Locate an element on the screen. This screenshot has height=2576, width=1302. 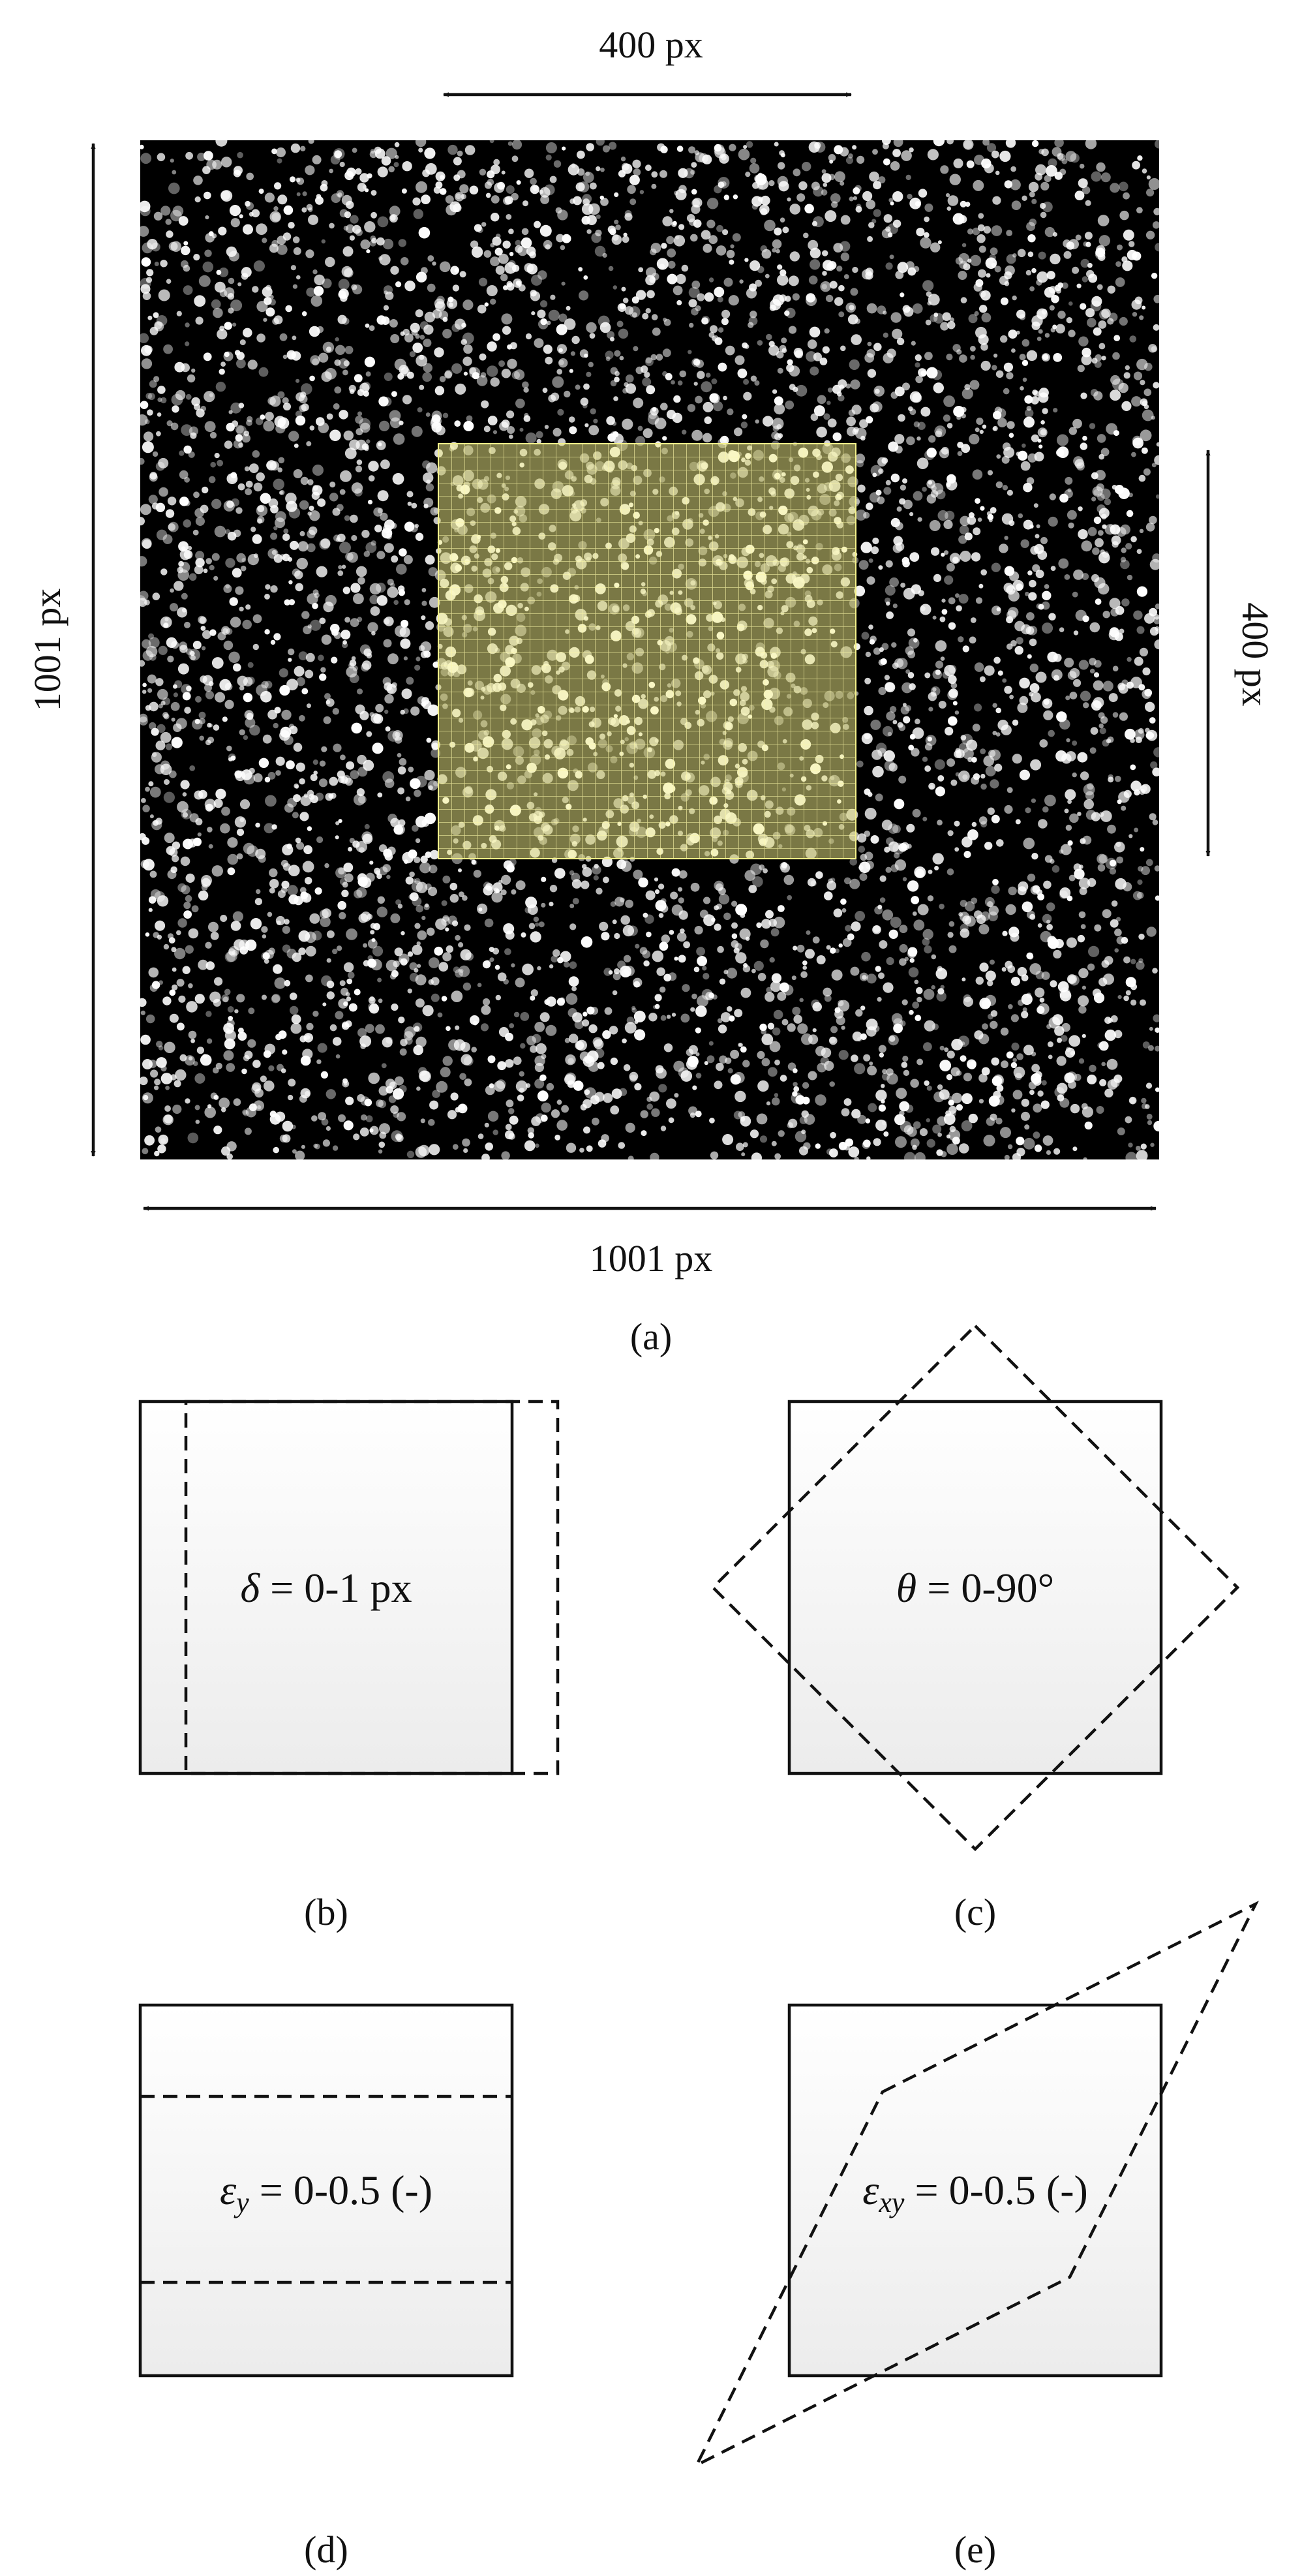
caption-b: (b) is located at coordinates (326, 1912).